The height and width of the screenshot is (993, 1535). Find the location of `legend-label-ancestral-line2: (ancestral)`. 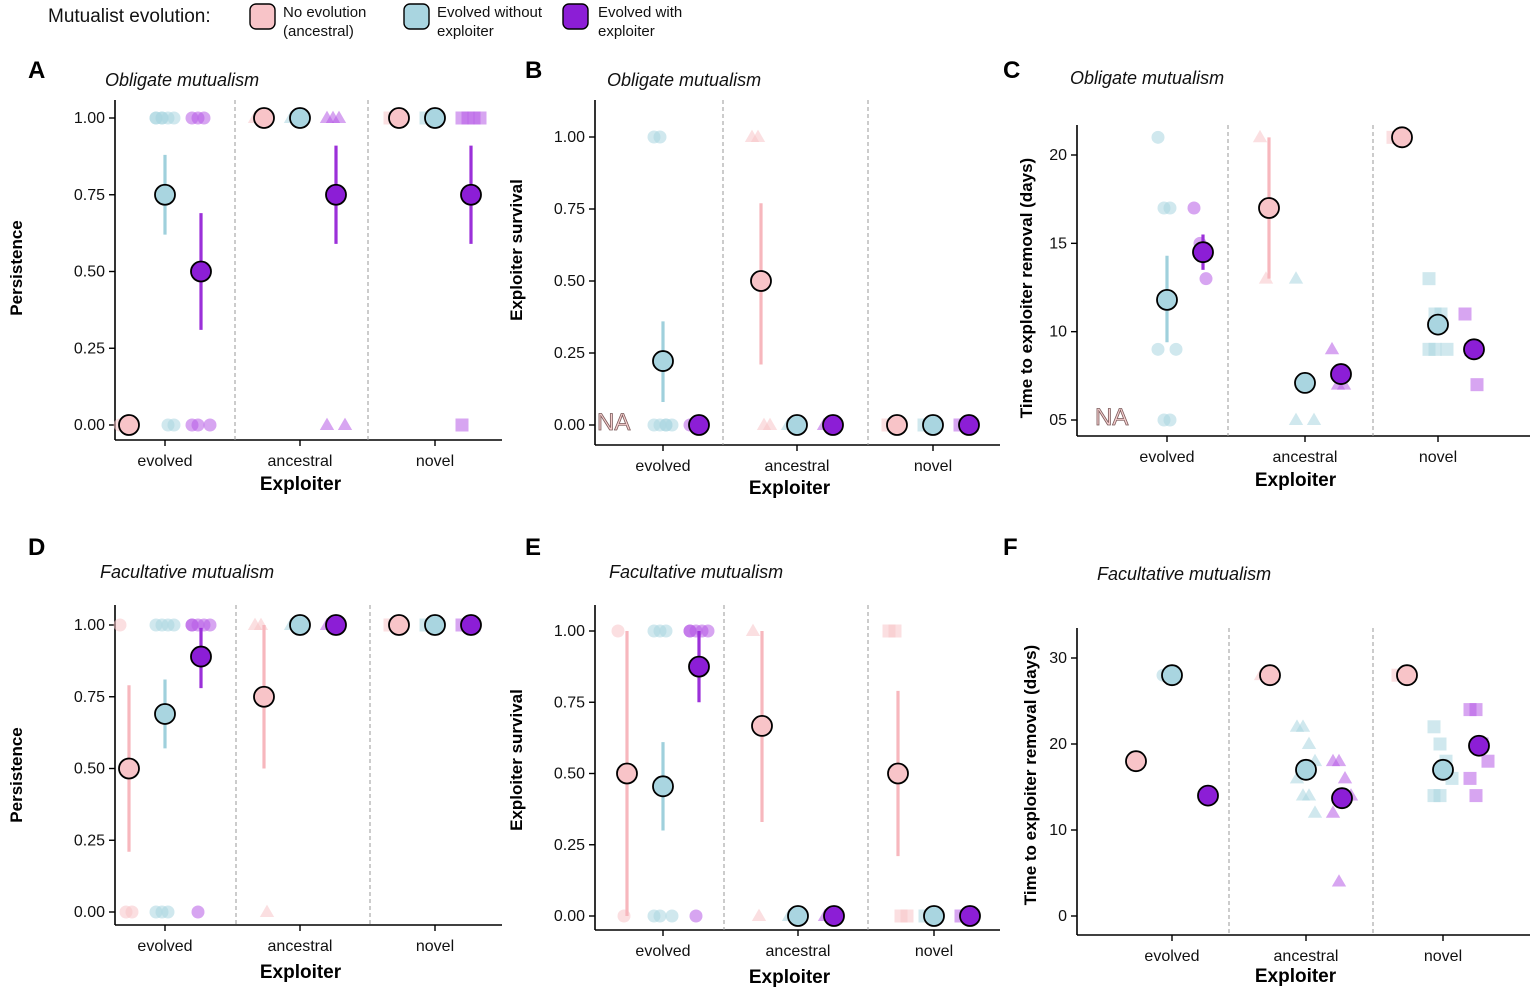

legend-label-ancestral-line2: (ancestral) is located at coordinates (318, 31).